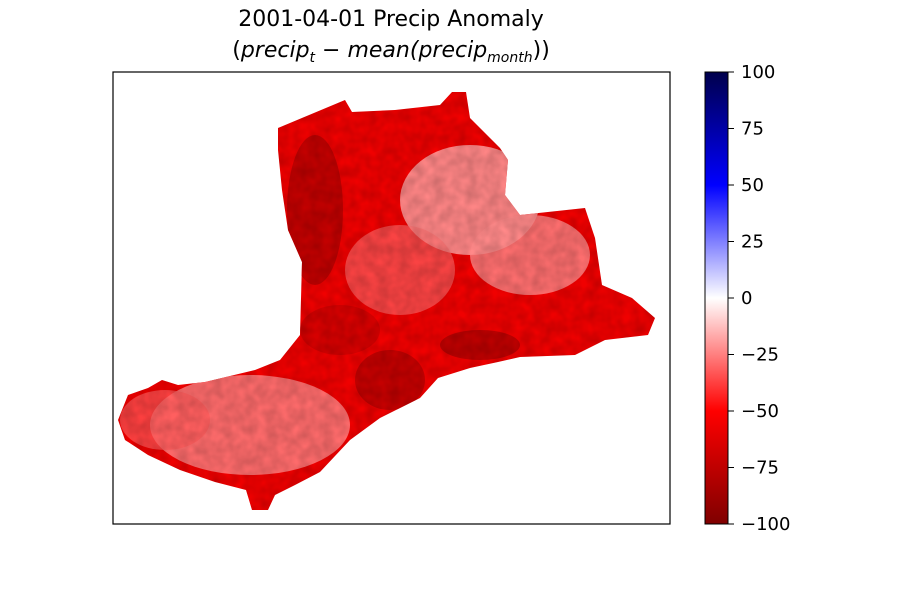 The width and height of the screenshot is (900, 600). What do you see at coordinates (759, 298) in the screenshot?
I see `colorbar-ticks: 100 75 50 25 0 −25 −50 −75 −100` at bounding box center [759, 298].